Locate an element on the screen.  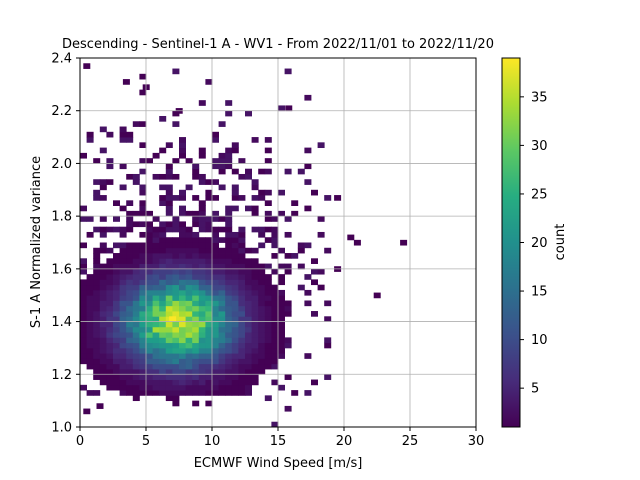
colorbar-tick-label: 35 is located at coordinates (539, 97).